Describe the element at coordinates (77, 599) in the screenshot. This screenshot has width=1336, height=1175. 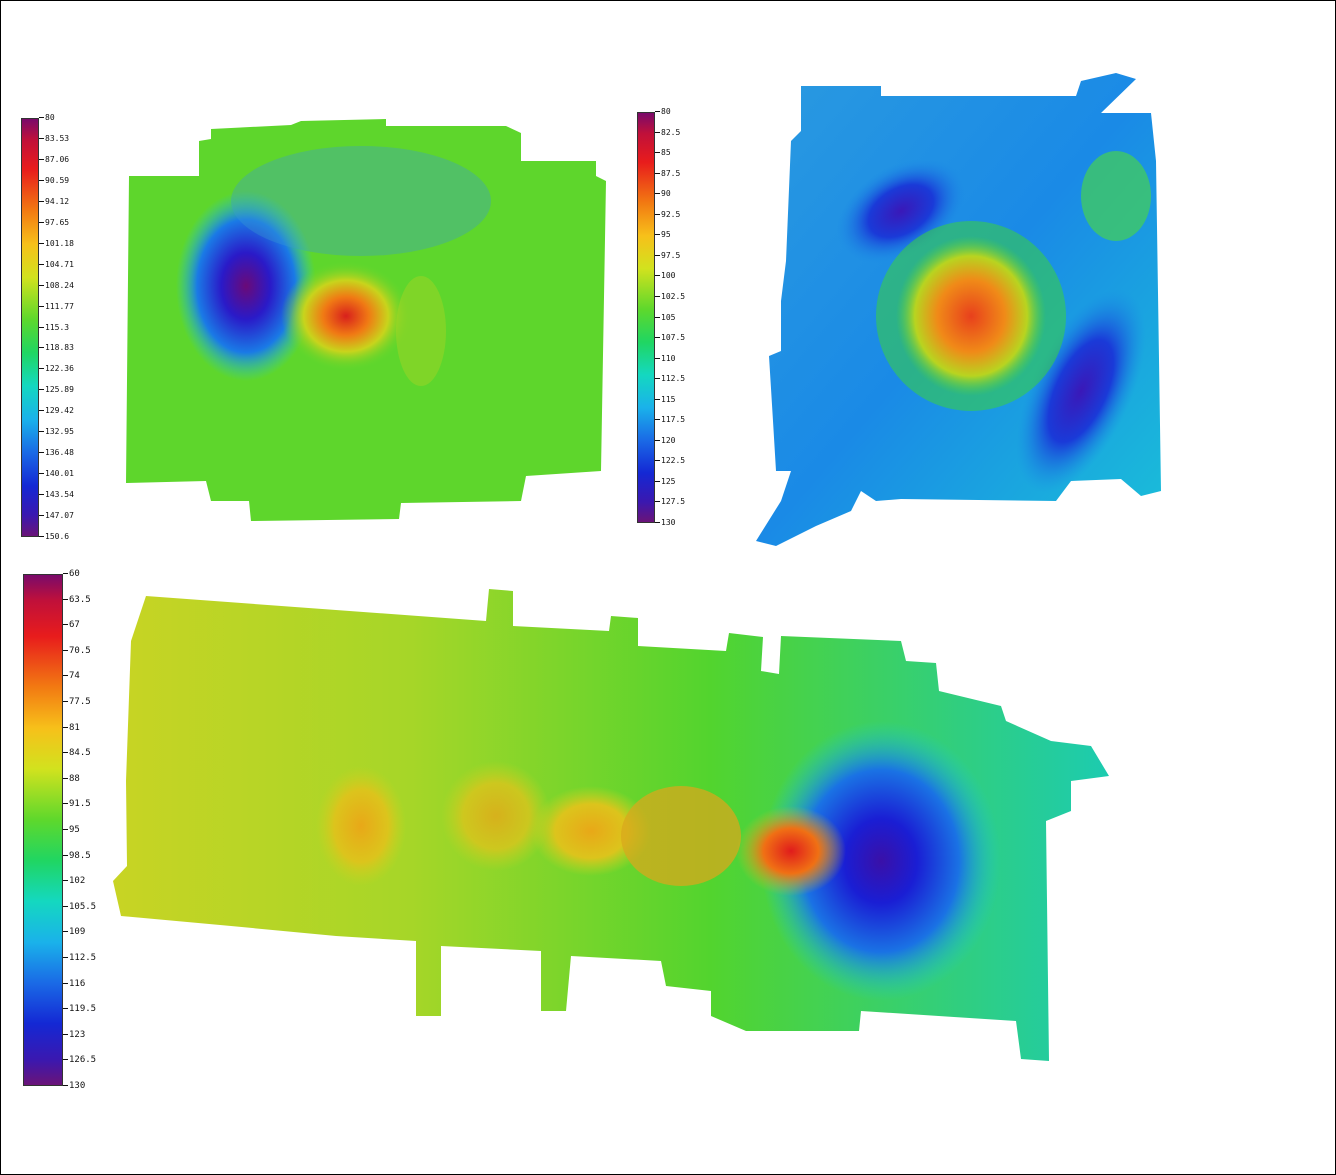
I see `scale-tick-label: 63.5` at that location.